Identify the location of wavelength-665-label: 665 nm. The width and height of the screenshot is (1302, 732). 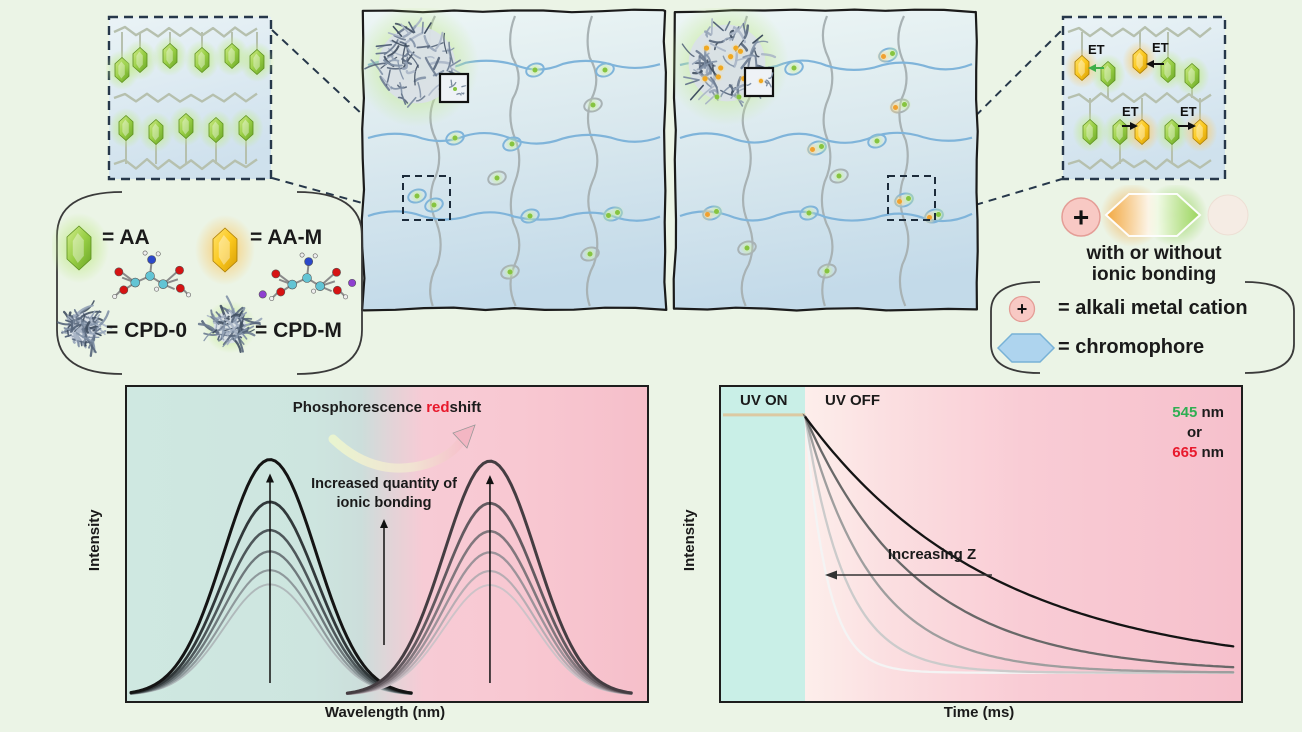
(1198, 452).